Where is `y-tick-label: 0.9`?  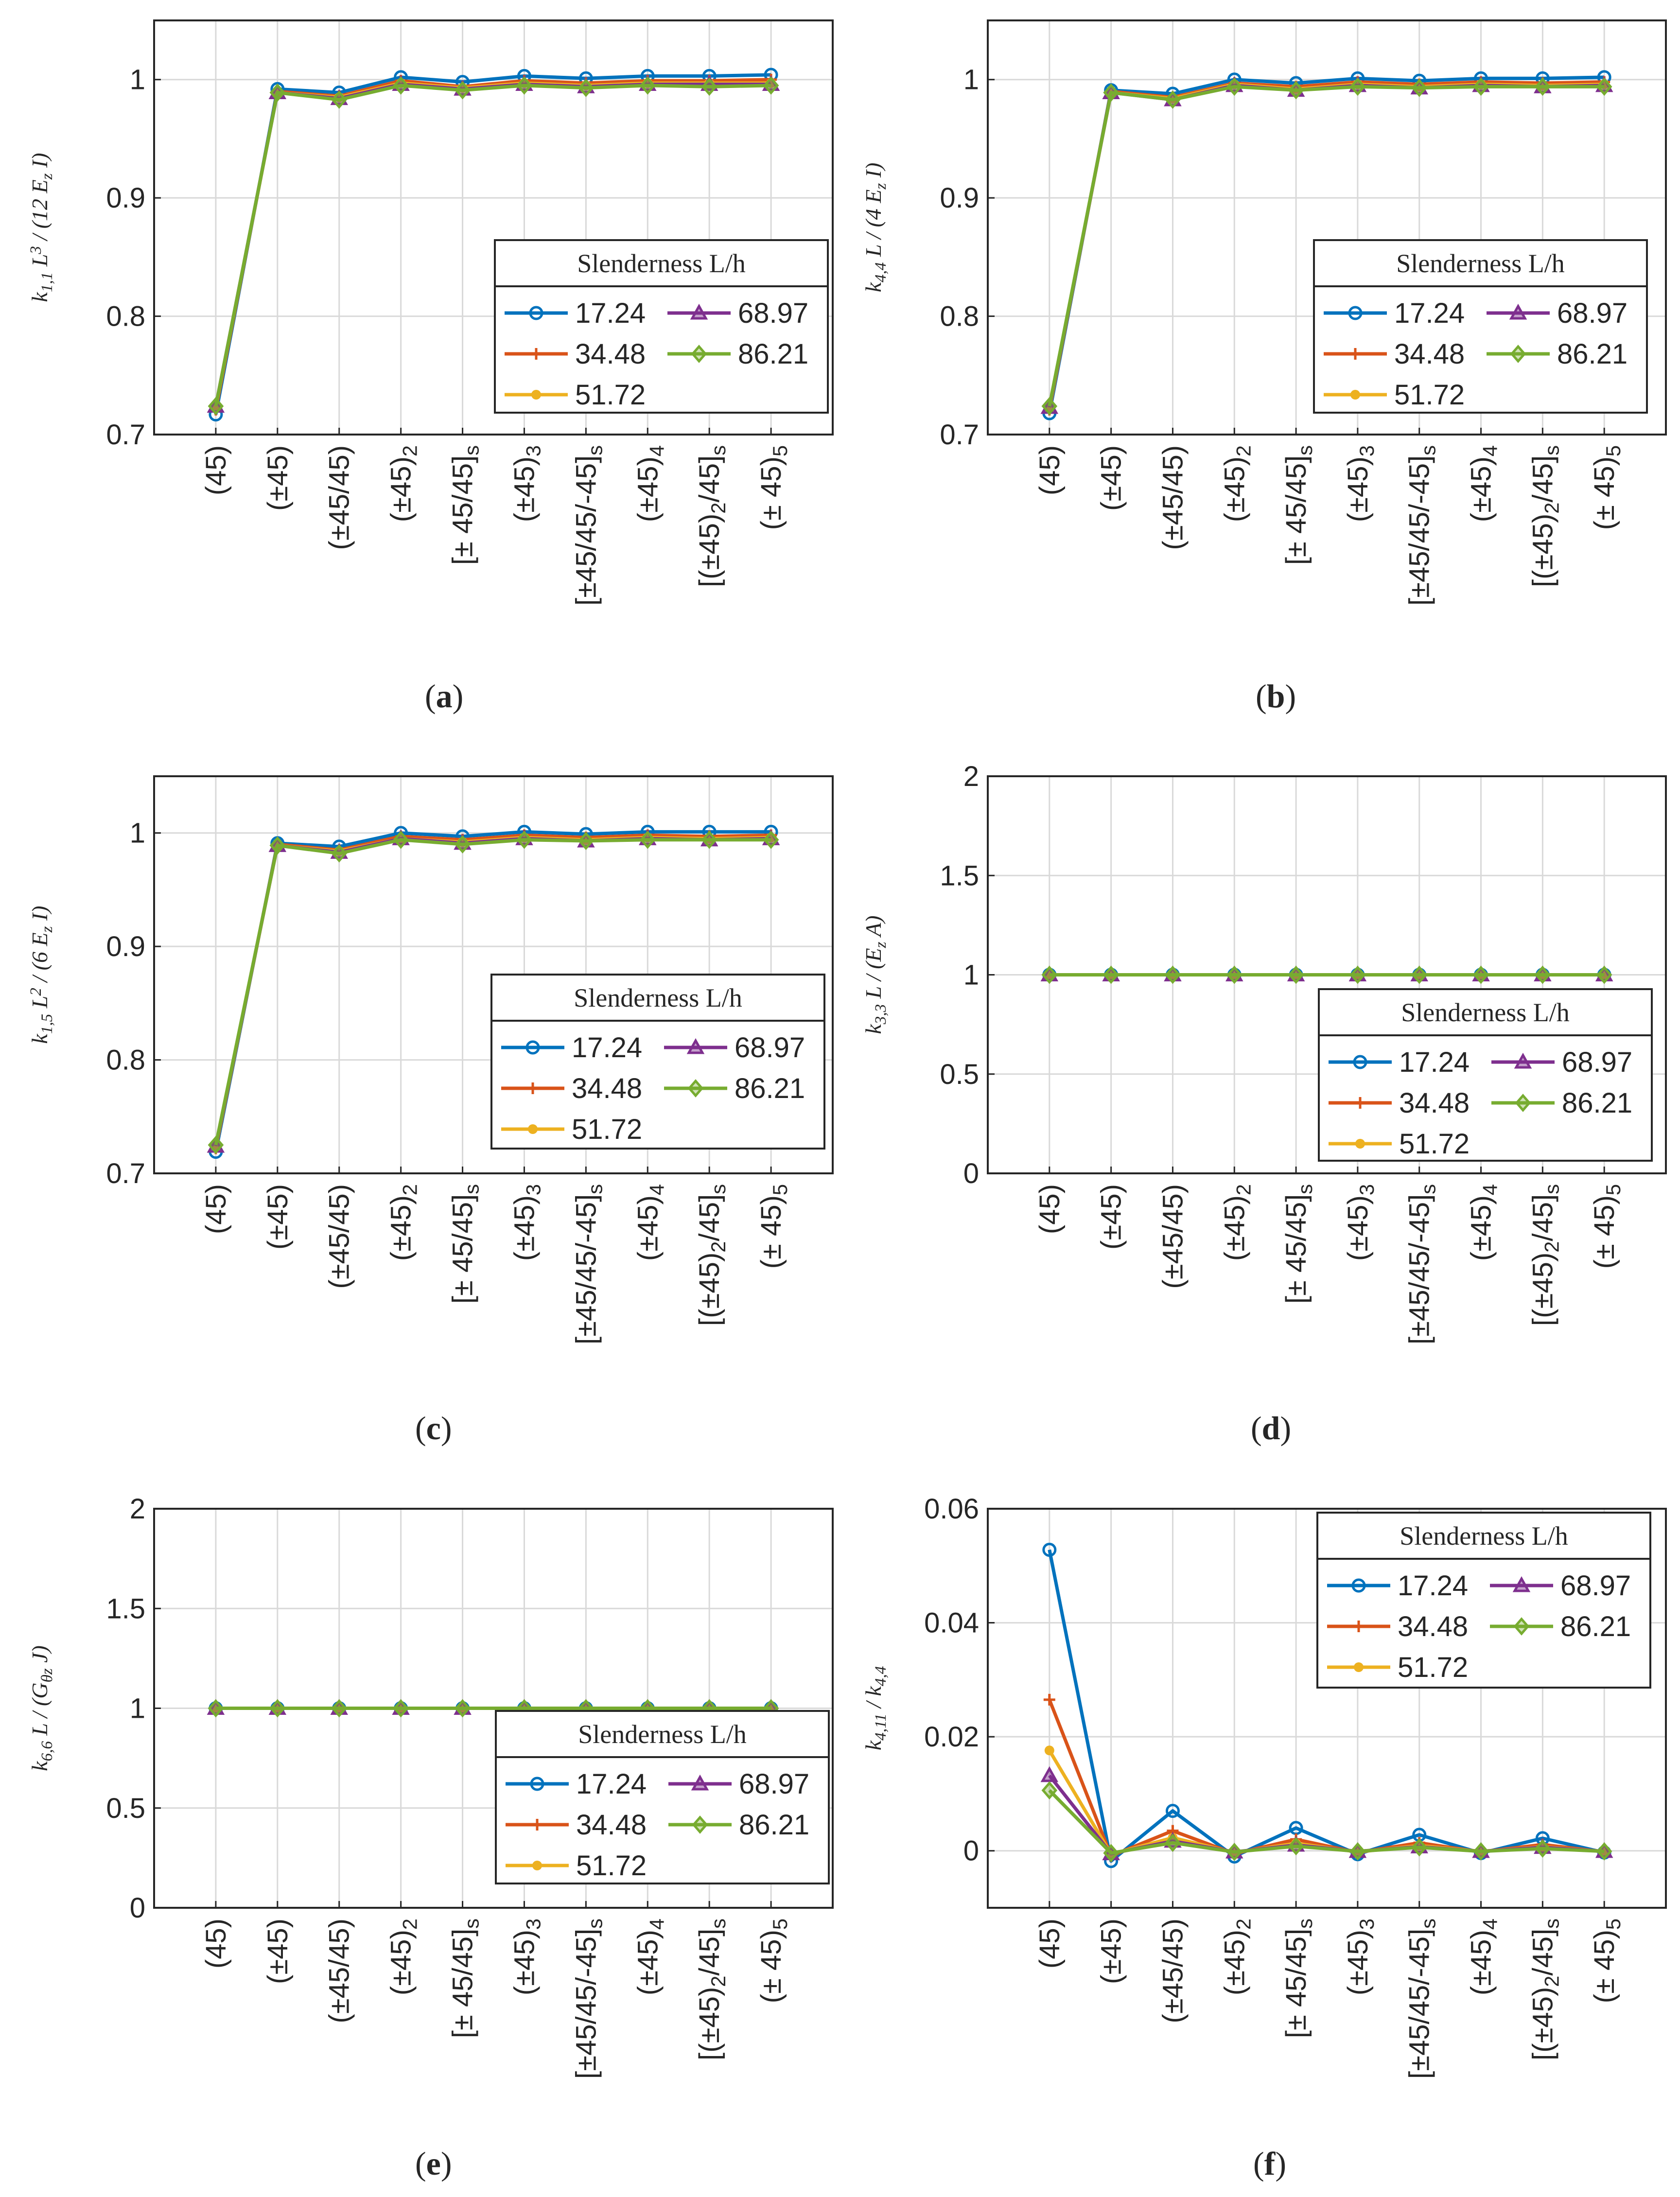 y-tick-label: 0.9 is located at coordinates (125, 198).